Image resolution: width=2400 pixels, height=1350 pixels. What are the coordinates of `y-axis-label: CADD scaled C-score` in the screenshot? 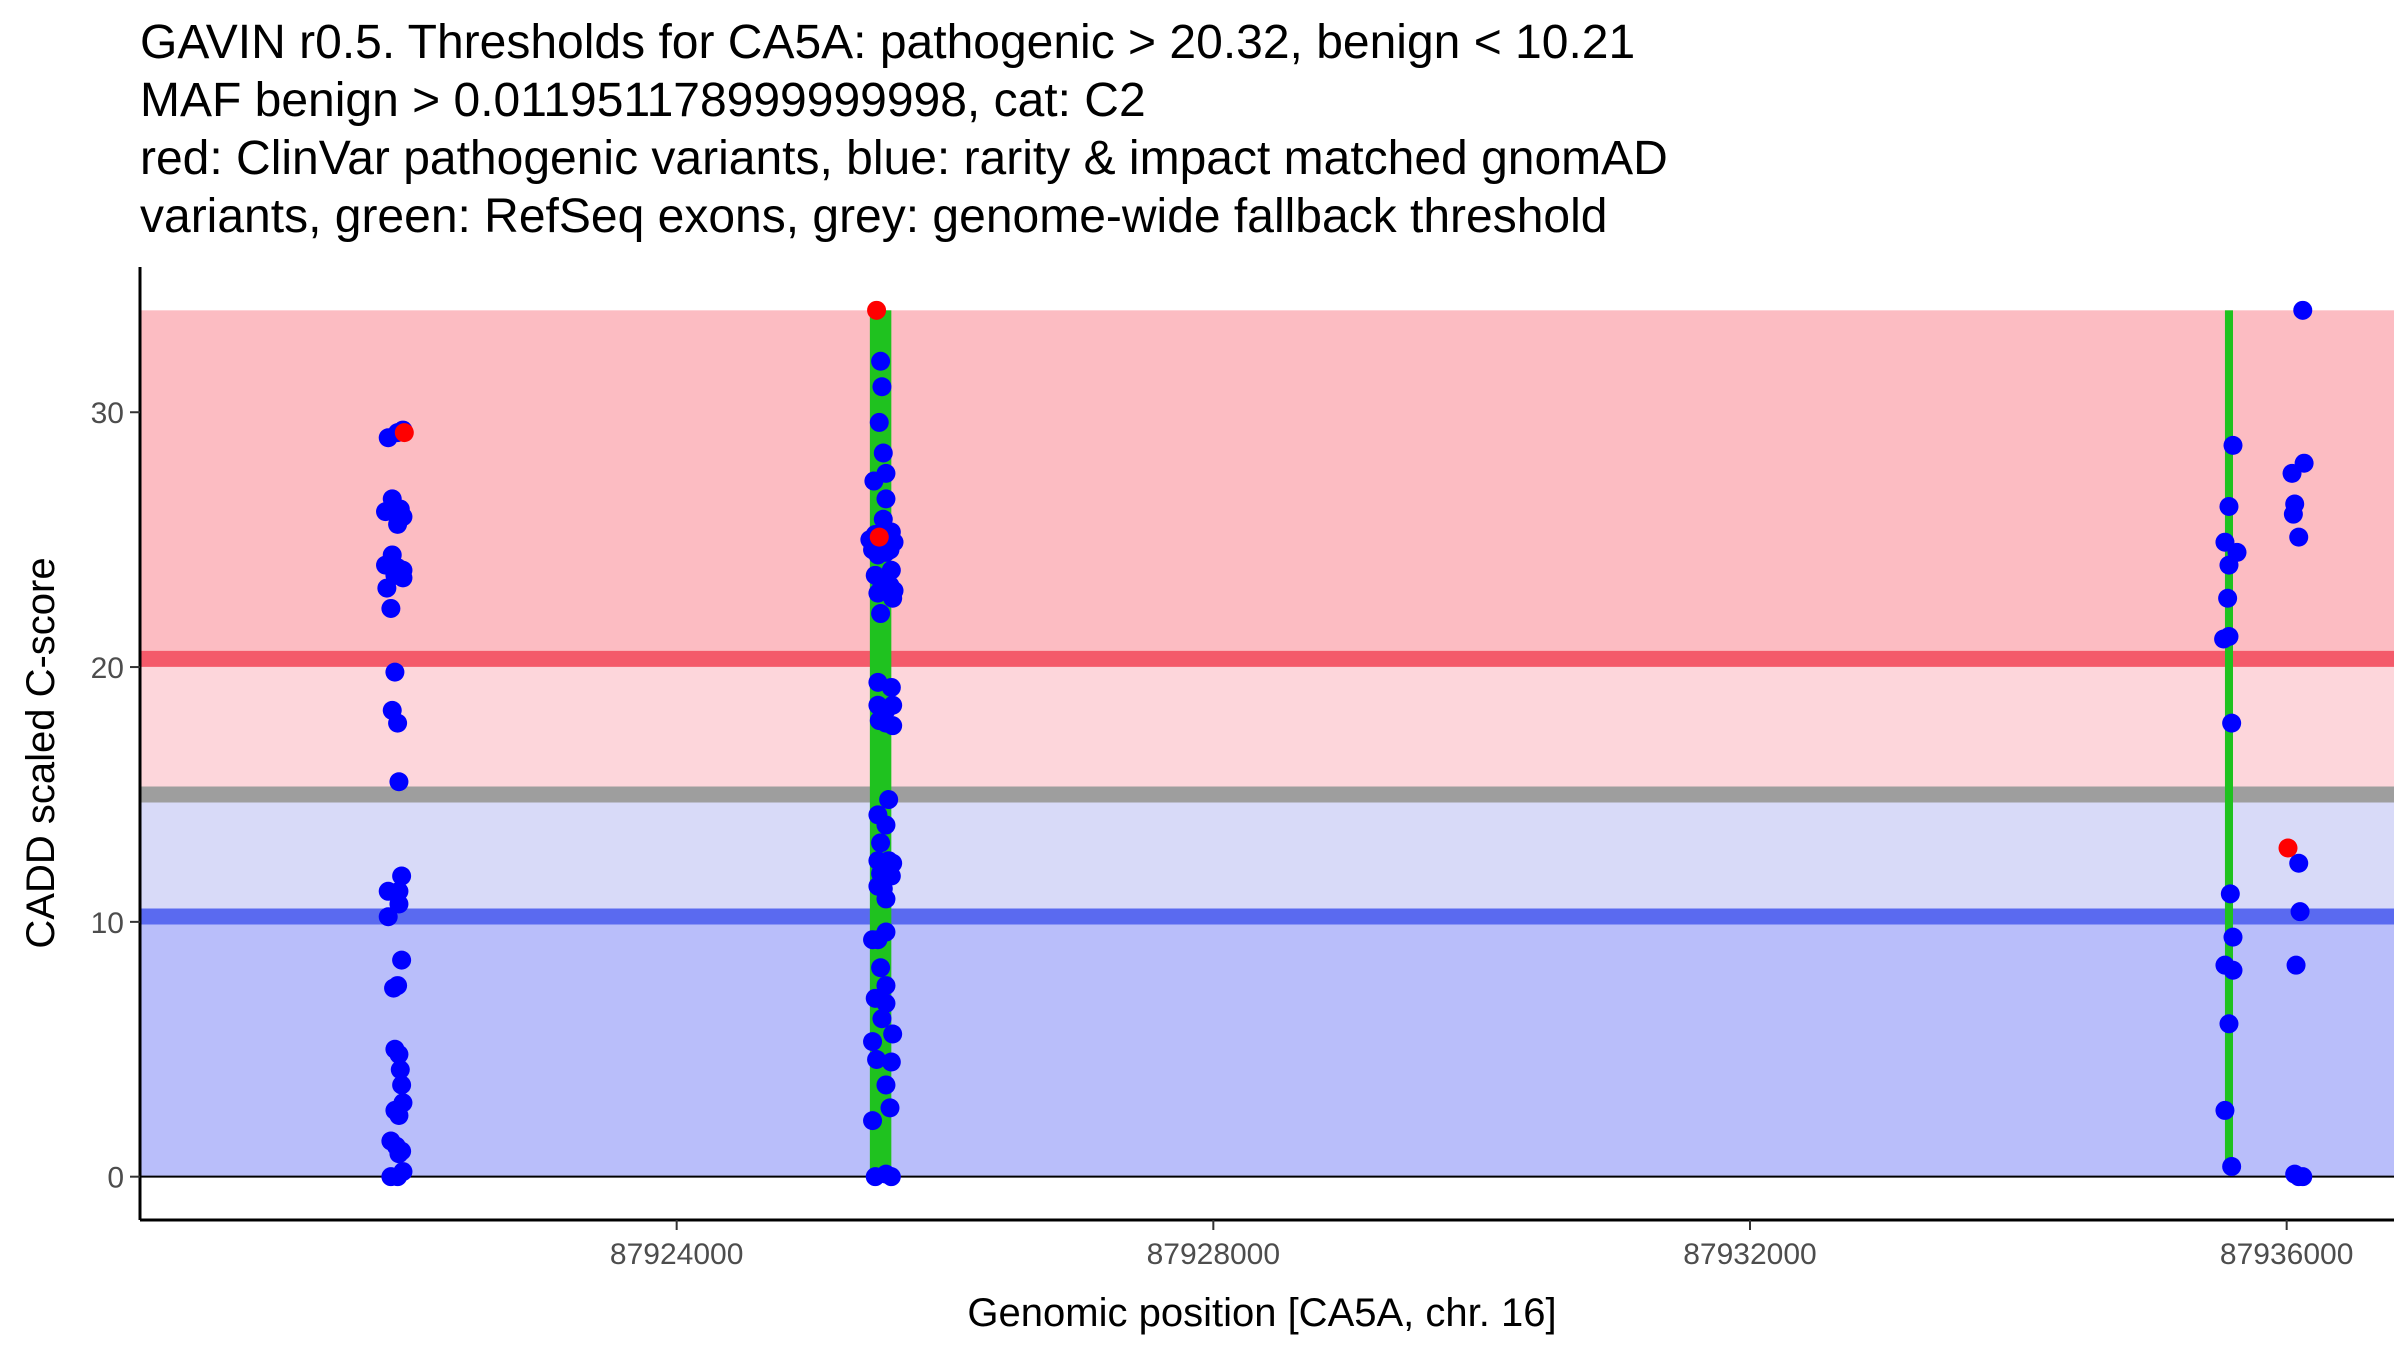 It's located at (41, 752).